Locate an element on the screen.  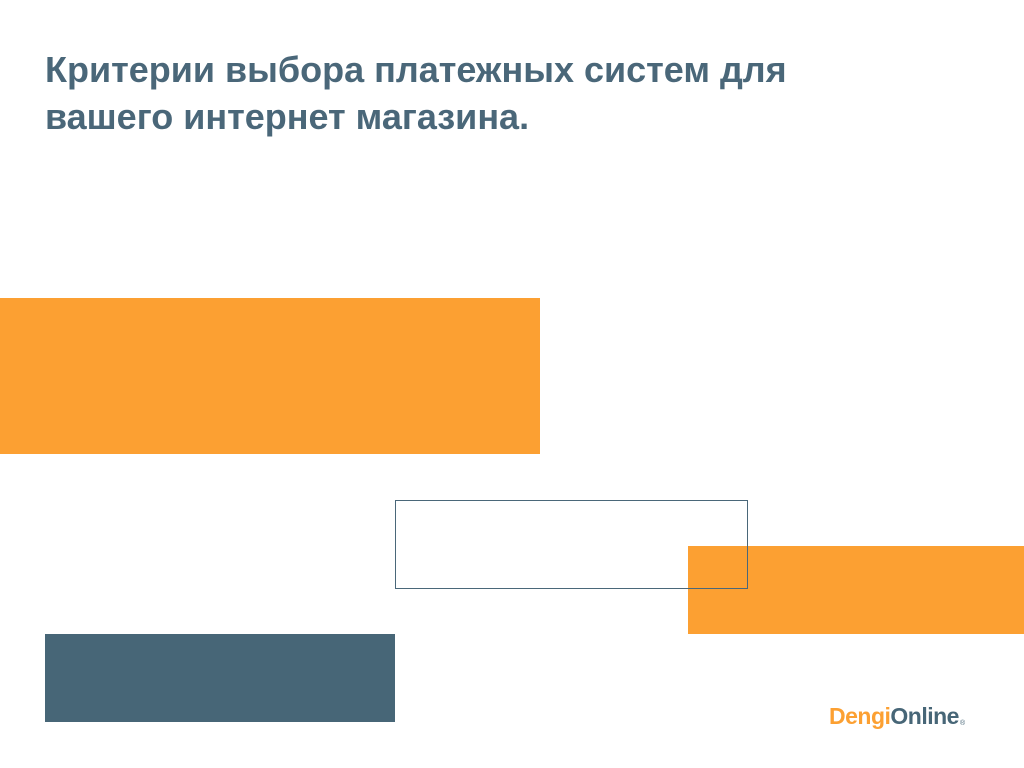
dengionline-logo: DengiOnline® is located at coordinates (897, 716).